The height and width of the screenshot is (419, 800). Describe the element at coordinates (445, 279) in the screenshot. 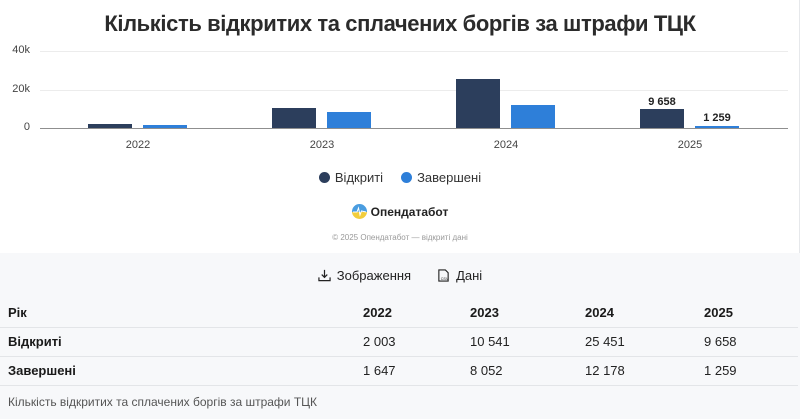

I see `svg-text: CSV` at that location.